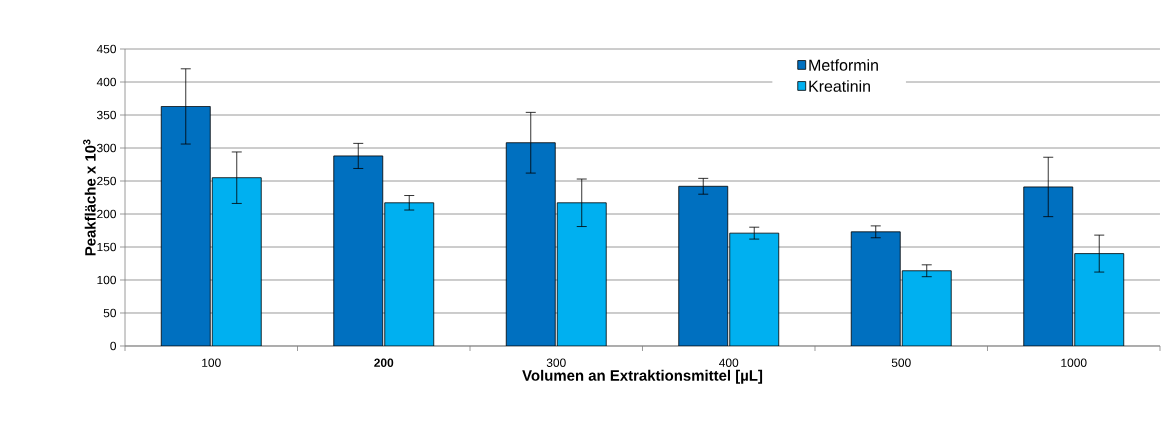 This screenshot has height=421, width=1168. Describe the element at coordinates (556, 362) in the screenshot. I see `x-tick-label: 300` at that location.